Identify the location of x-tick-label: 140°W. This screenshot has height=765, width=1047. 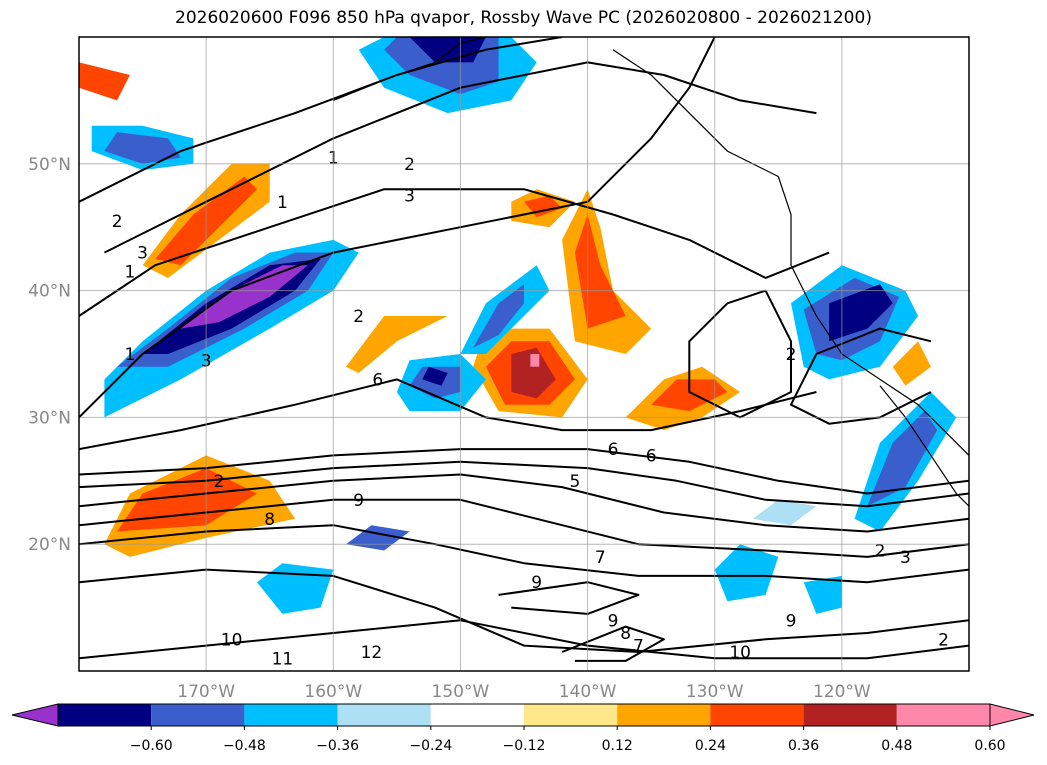
(588, 692).